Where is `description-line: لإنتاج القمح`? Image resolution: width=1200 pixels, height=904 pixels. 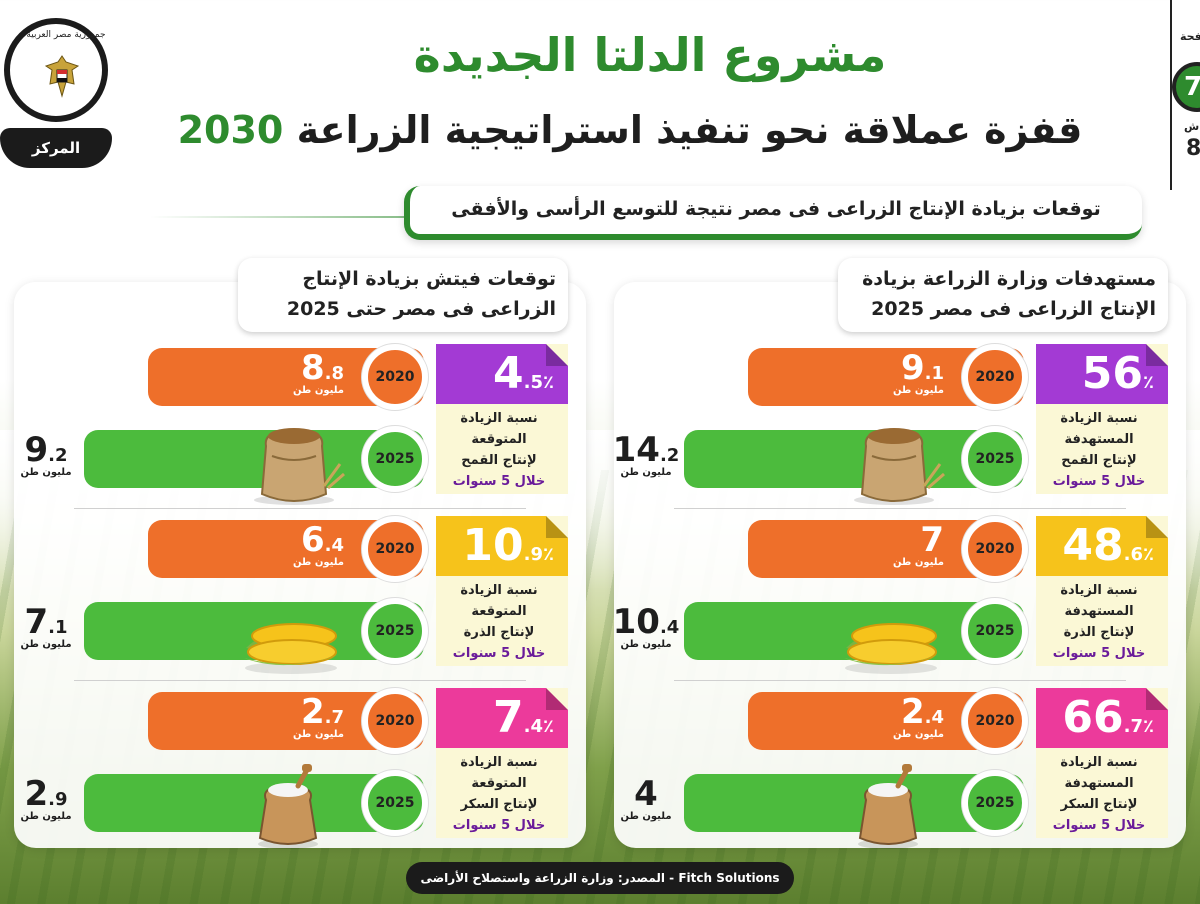
description-line: لإنتاج القمح is located at coordinates (499, 460).